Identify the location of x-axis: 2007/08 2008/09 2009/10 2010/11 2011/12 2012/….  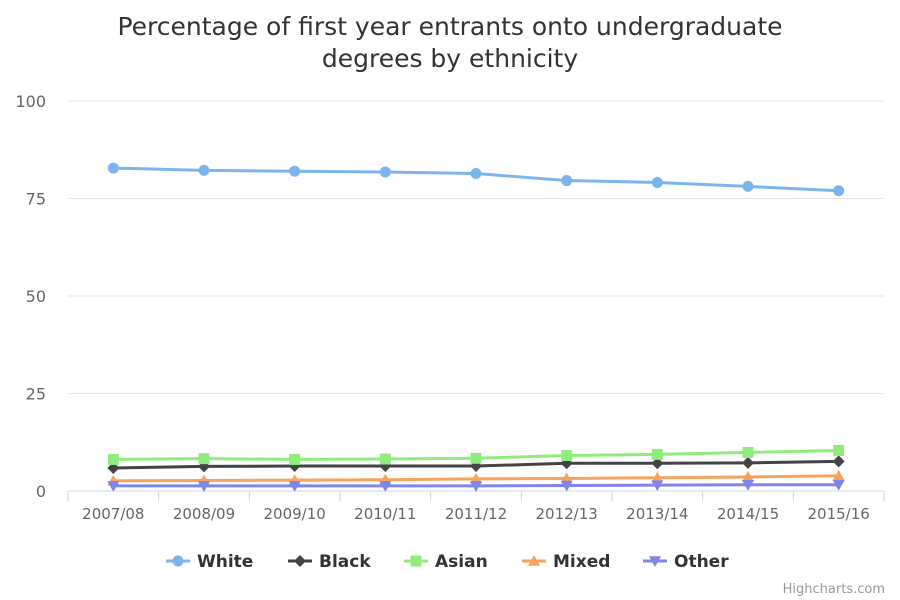
(476, 506).